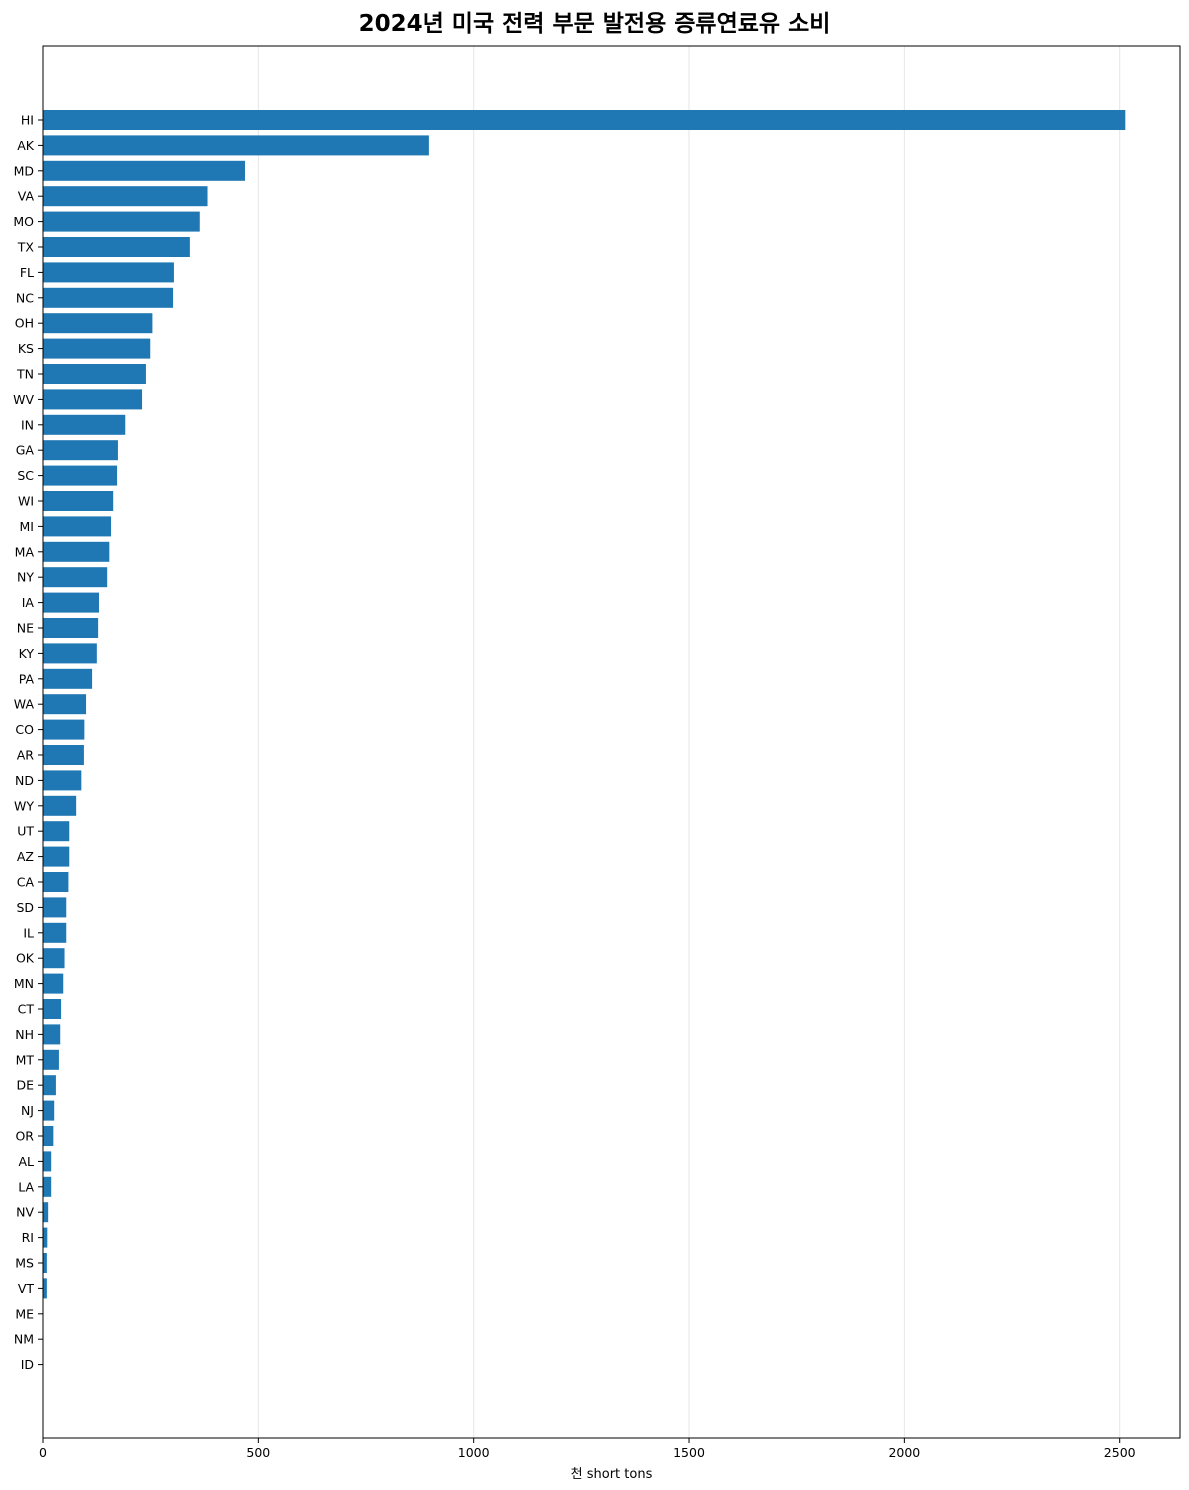  I want to click on bar-ne, so click(71, 628).